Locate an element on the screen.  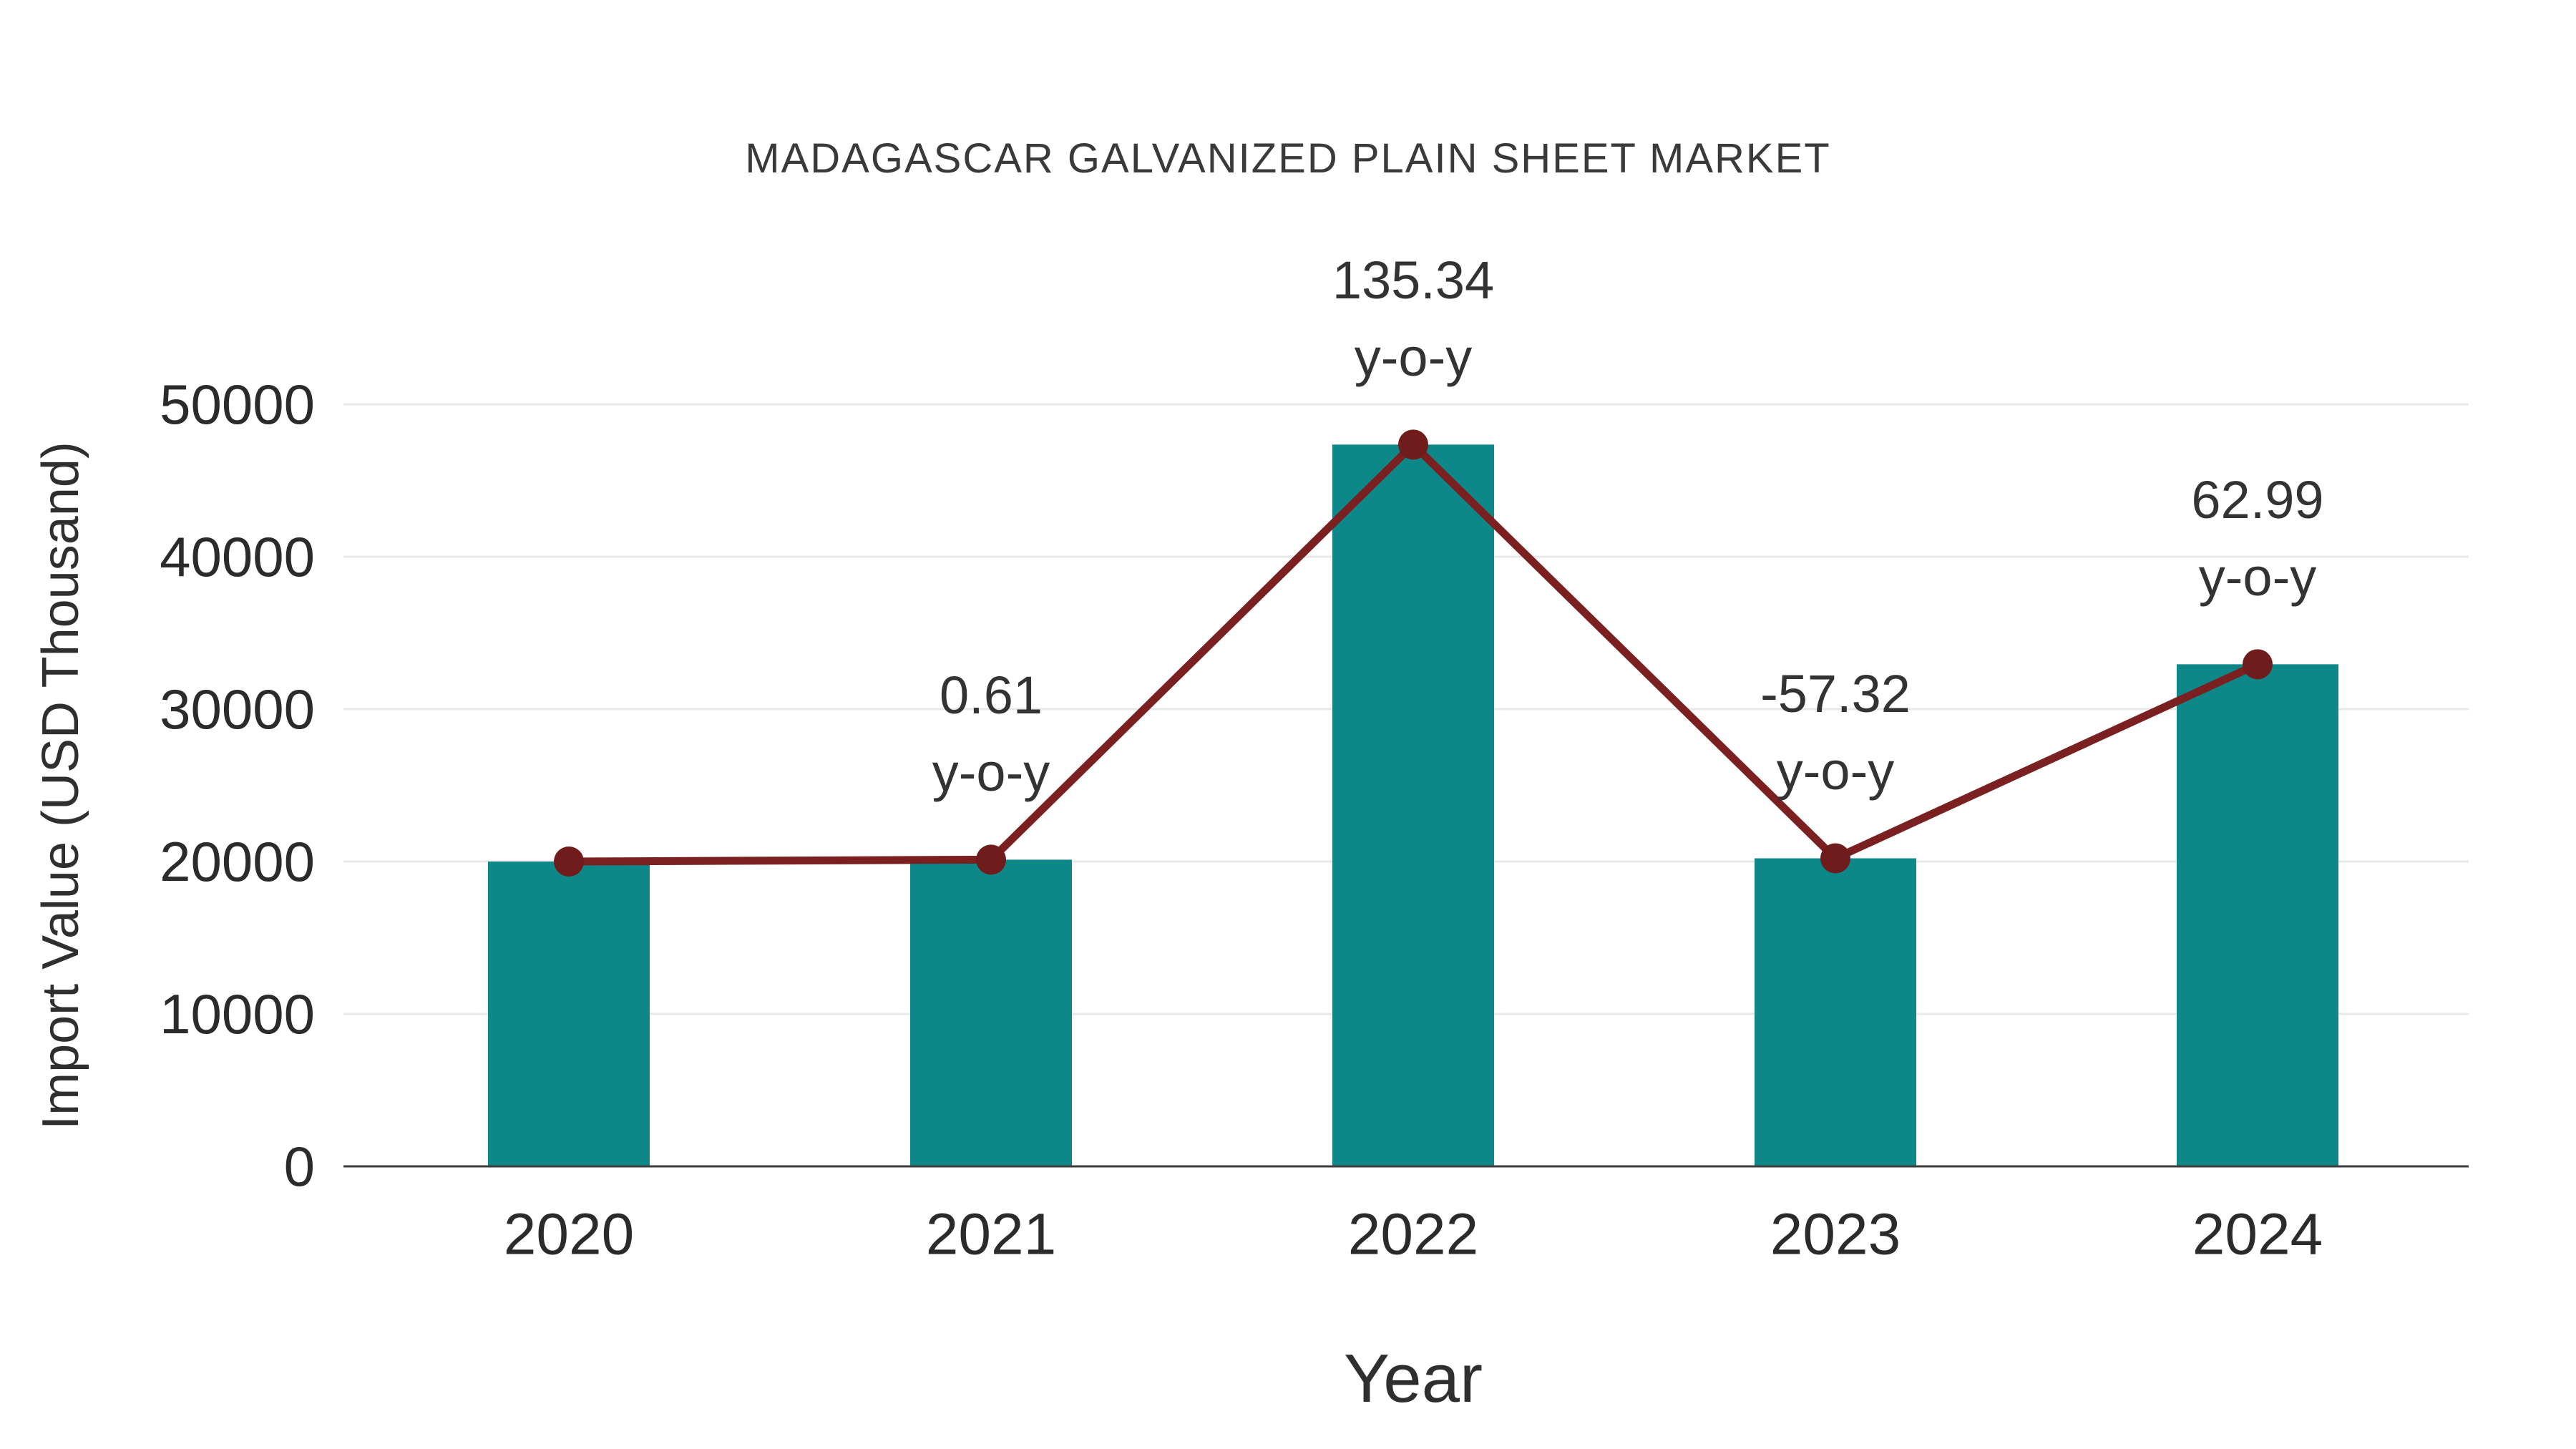
x-tick-label-2021: 2021 is located at coordinates (991, 1234).